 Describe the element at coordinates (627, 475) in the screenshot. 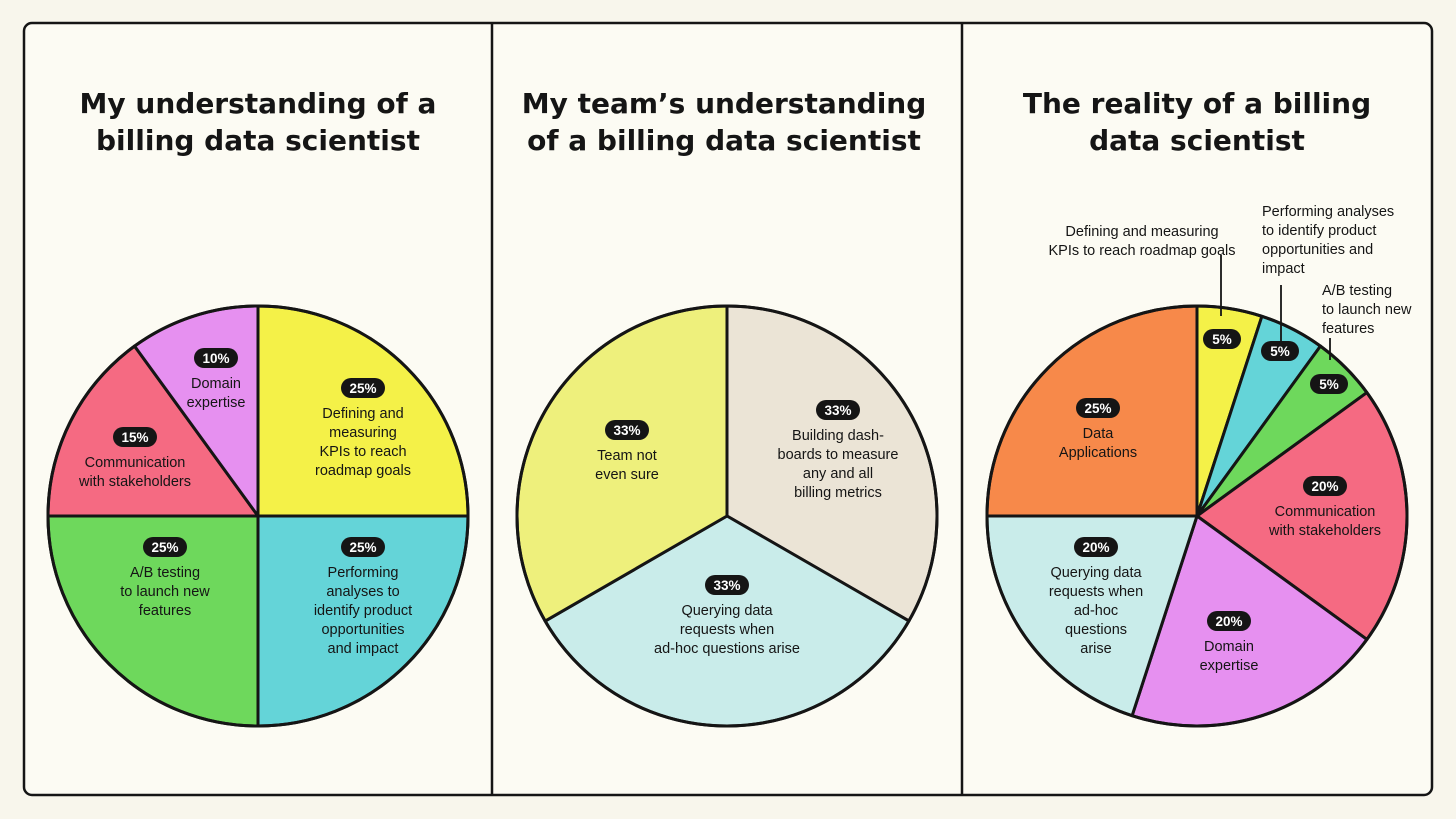

I see `slice-label: even sure` at that location.